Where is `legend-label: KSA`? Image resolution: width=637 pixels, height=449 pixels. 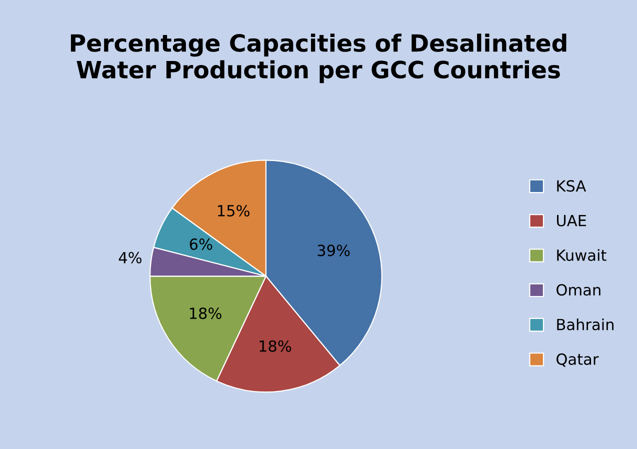 legend-label: KSA is located at coordinates (571, 186).